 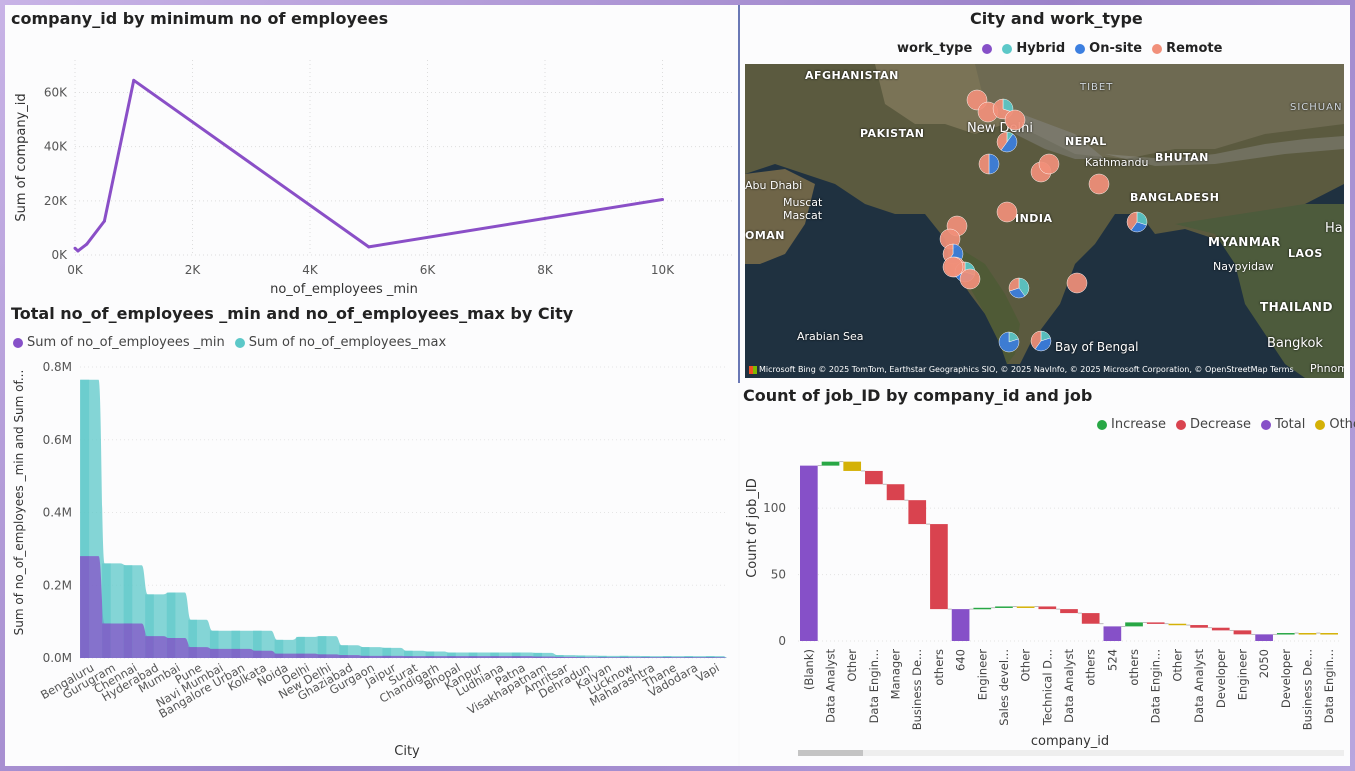 I want to click on remote-label: Remote, so click(x=1194, y=48).